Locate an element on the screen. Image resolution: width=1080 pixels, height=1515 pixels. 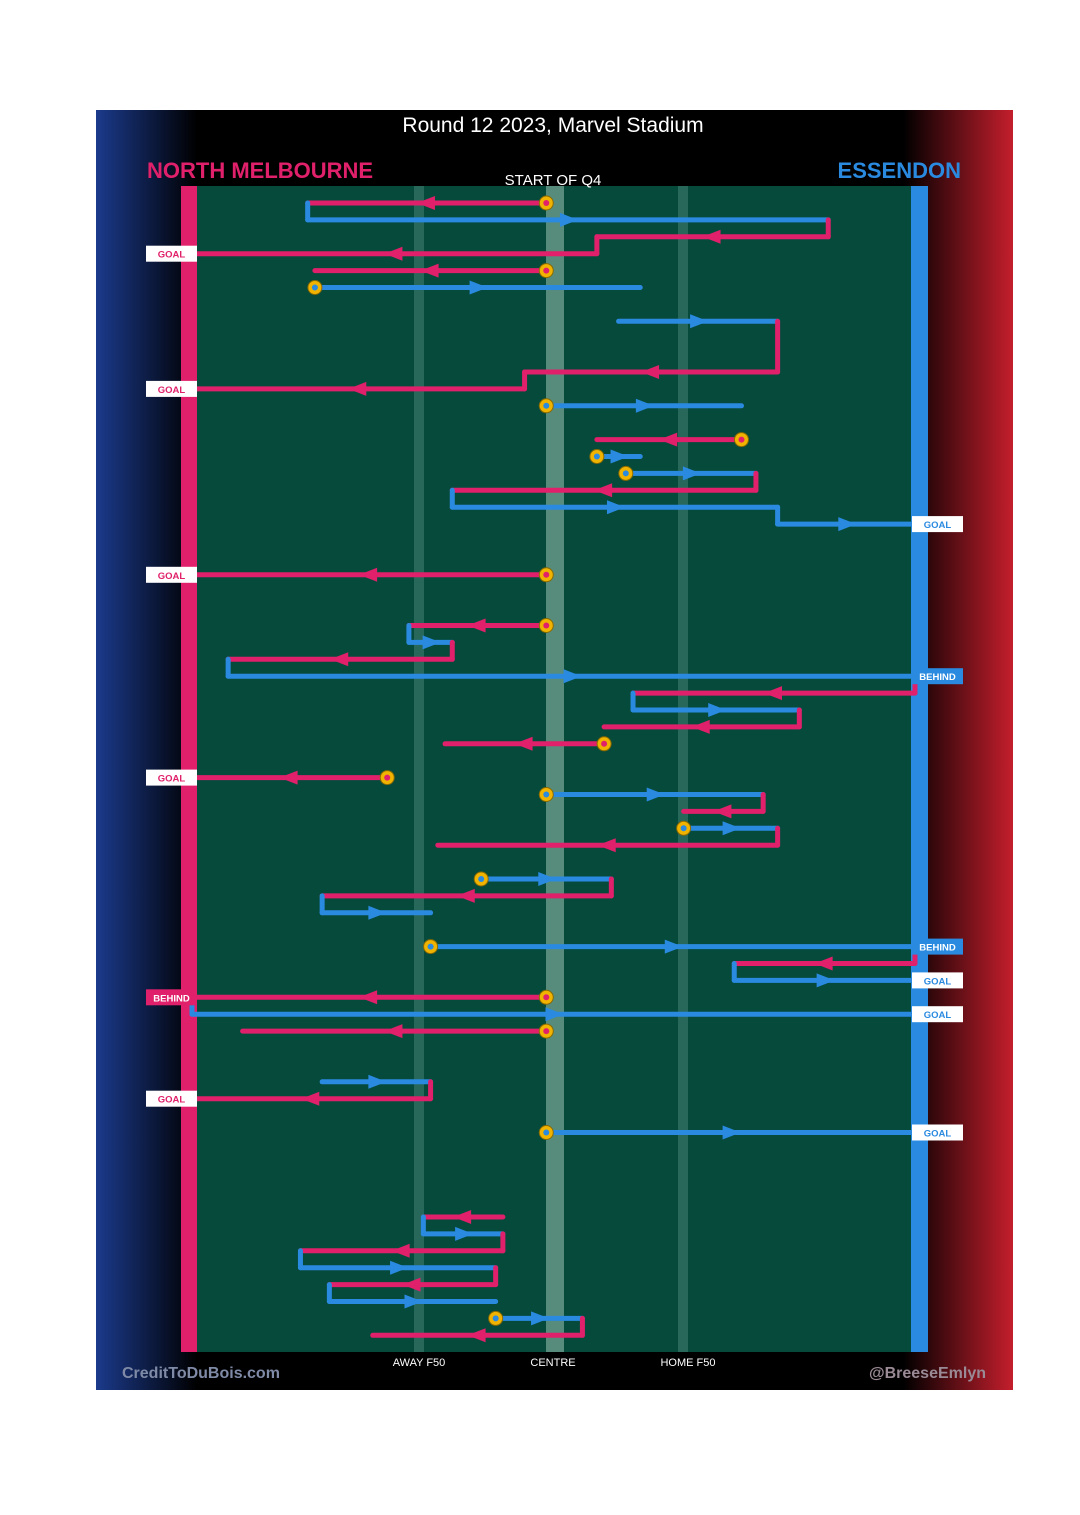
home-f50-line is located at coordinates (683, 769).